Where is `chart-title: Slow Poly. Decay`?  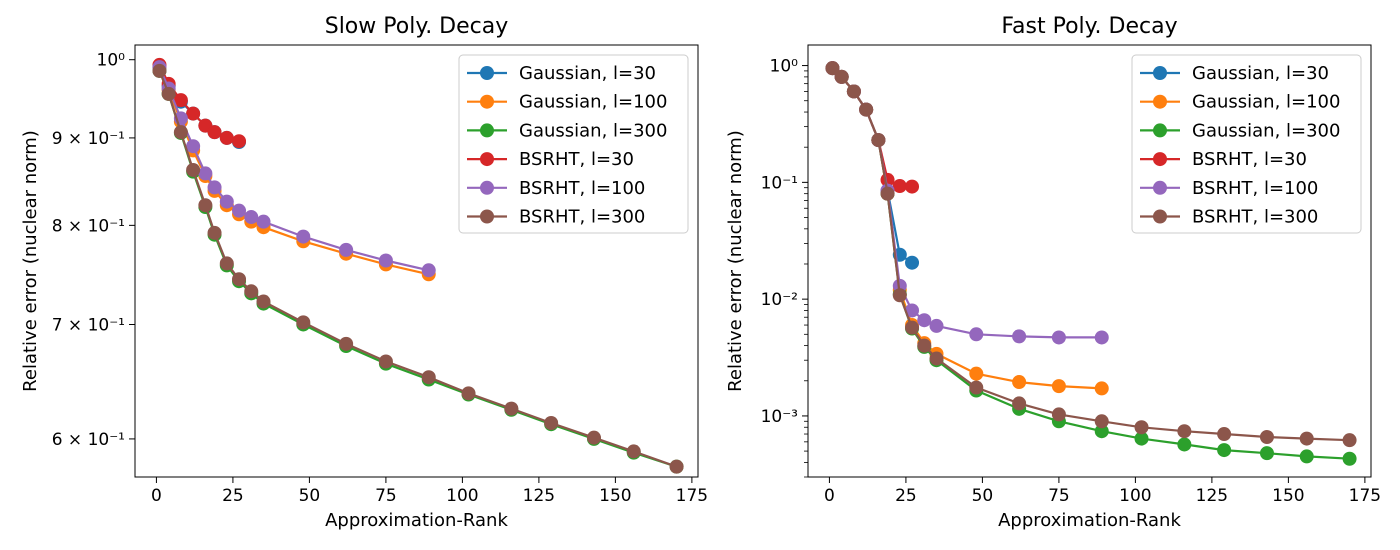
chart-title: Slow Poly. Decay is located at coordinates (417, 26).